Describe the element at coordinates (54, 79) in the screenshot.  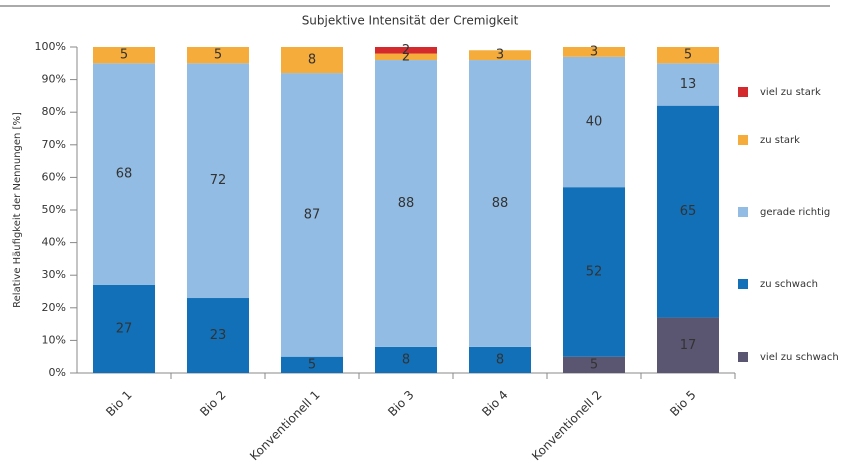
I see `y-tick-label: 90%` at that location.